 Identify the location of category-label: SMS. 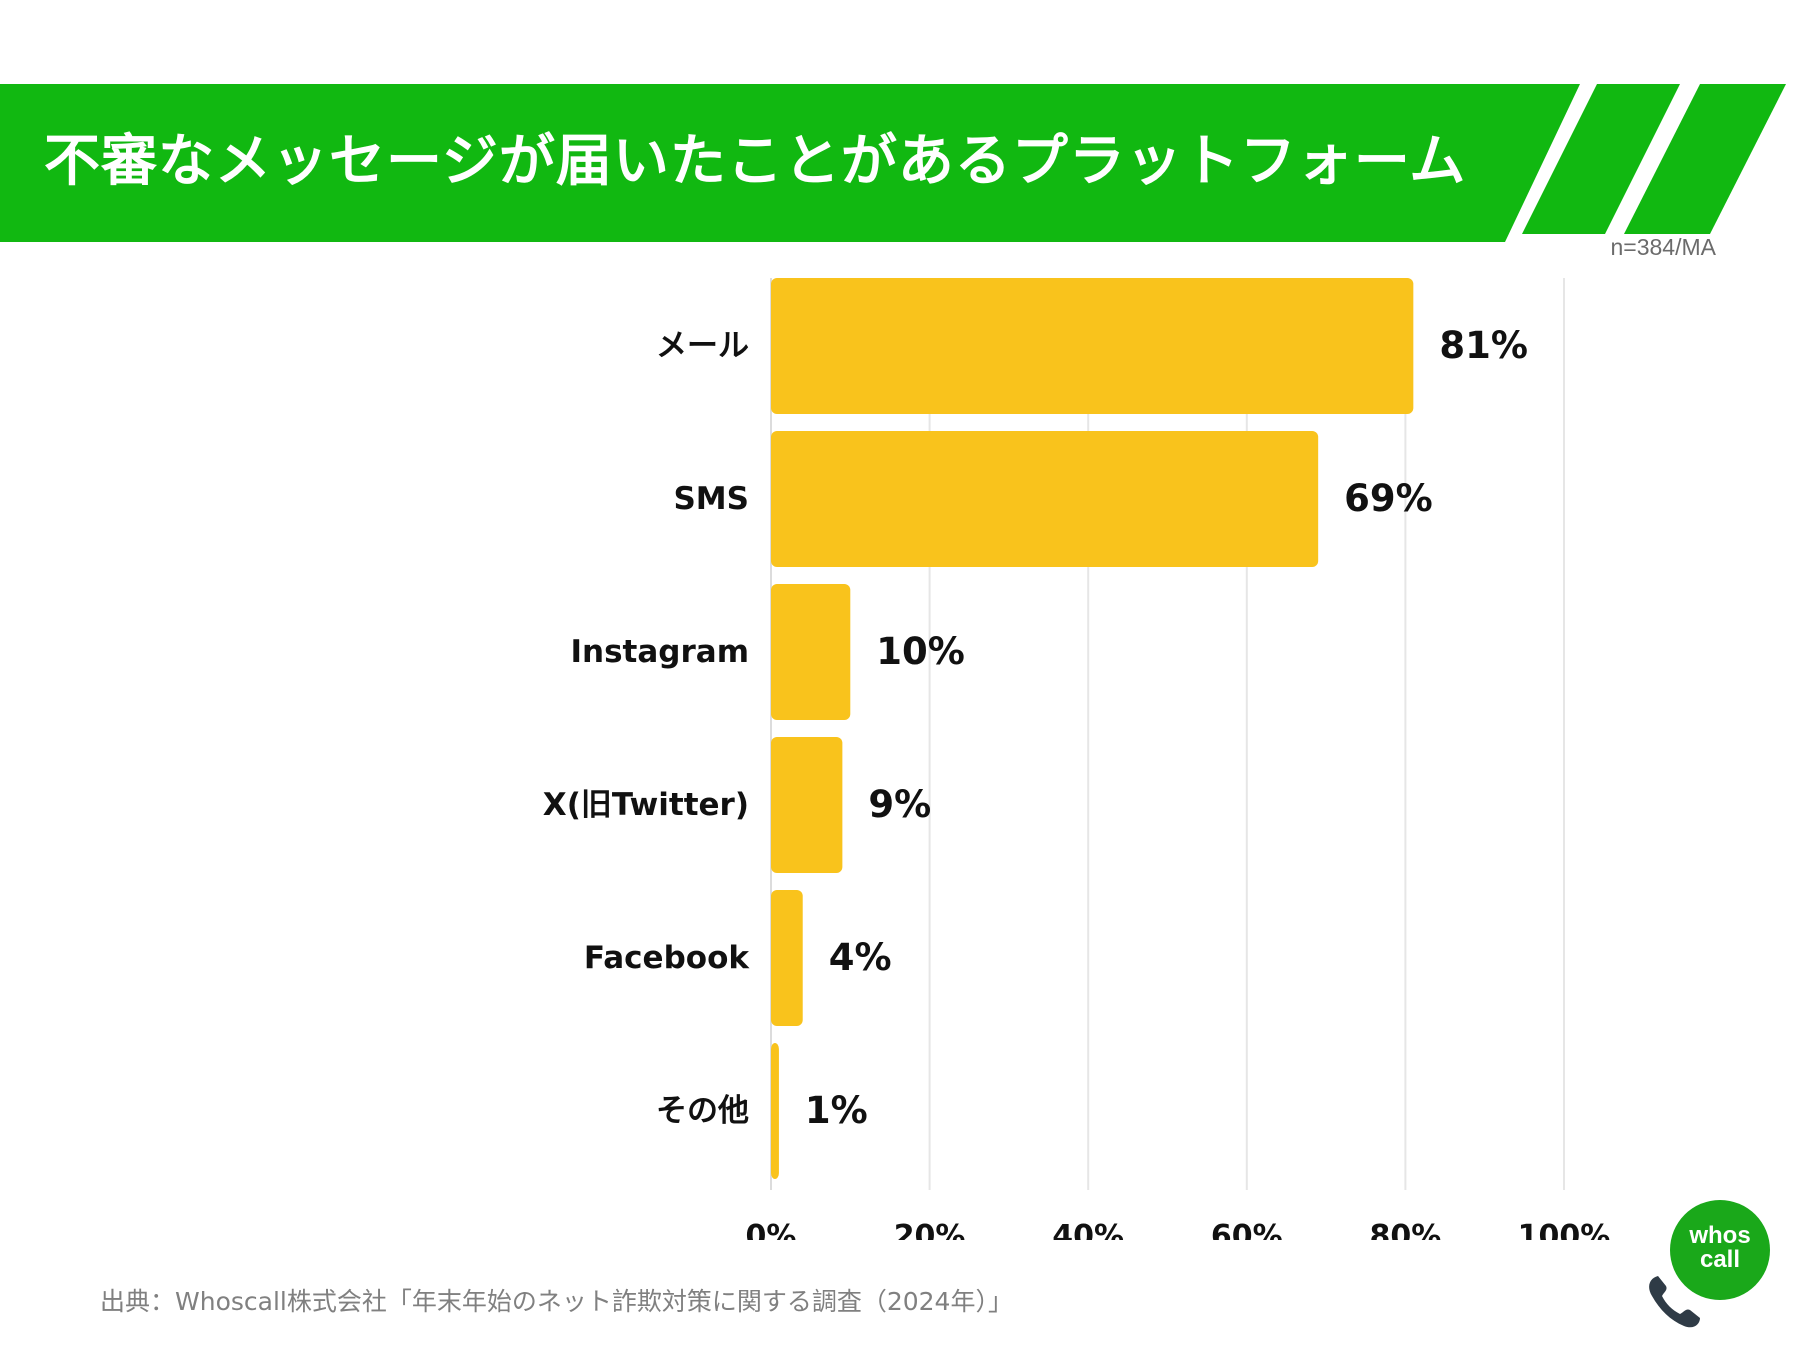
(711, 499).